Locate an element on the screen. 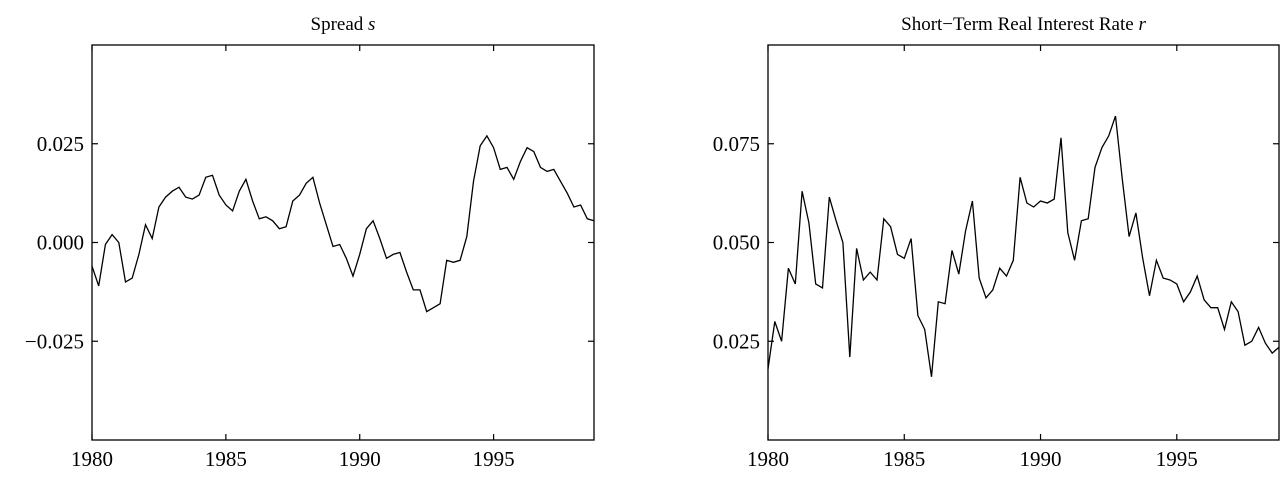 The image size is (1283, 482). chart-title-symbol: r is located at coordinates (1142, 24).